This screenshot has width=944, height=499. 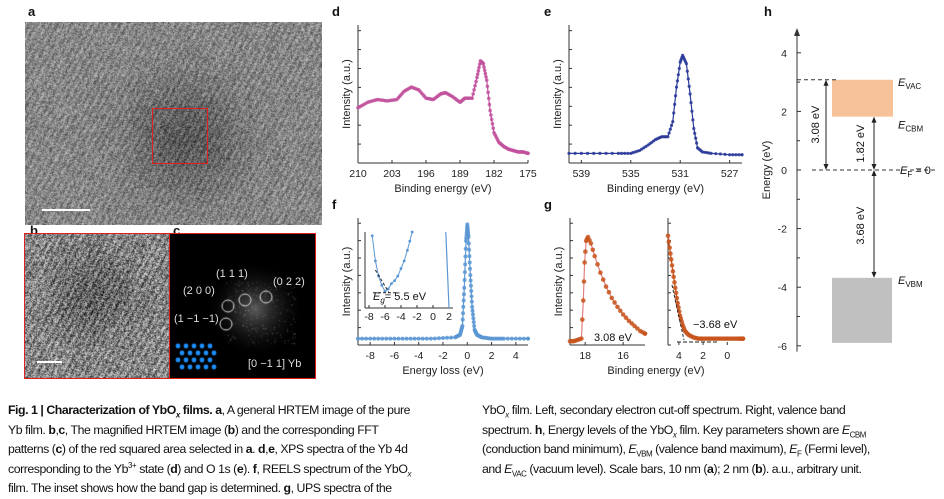 What do you see at coordinates (799, 454) in the screenshot?
I see `caption-run: F` at bounding box center [799, 454].